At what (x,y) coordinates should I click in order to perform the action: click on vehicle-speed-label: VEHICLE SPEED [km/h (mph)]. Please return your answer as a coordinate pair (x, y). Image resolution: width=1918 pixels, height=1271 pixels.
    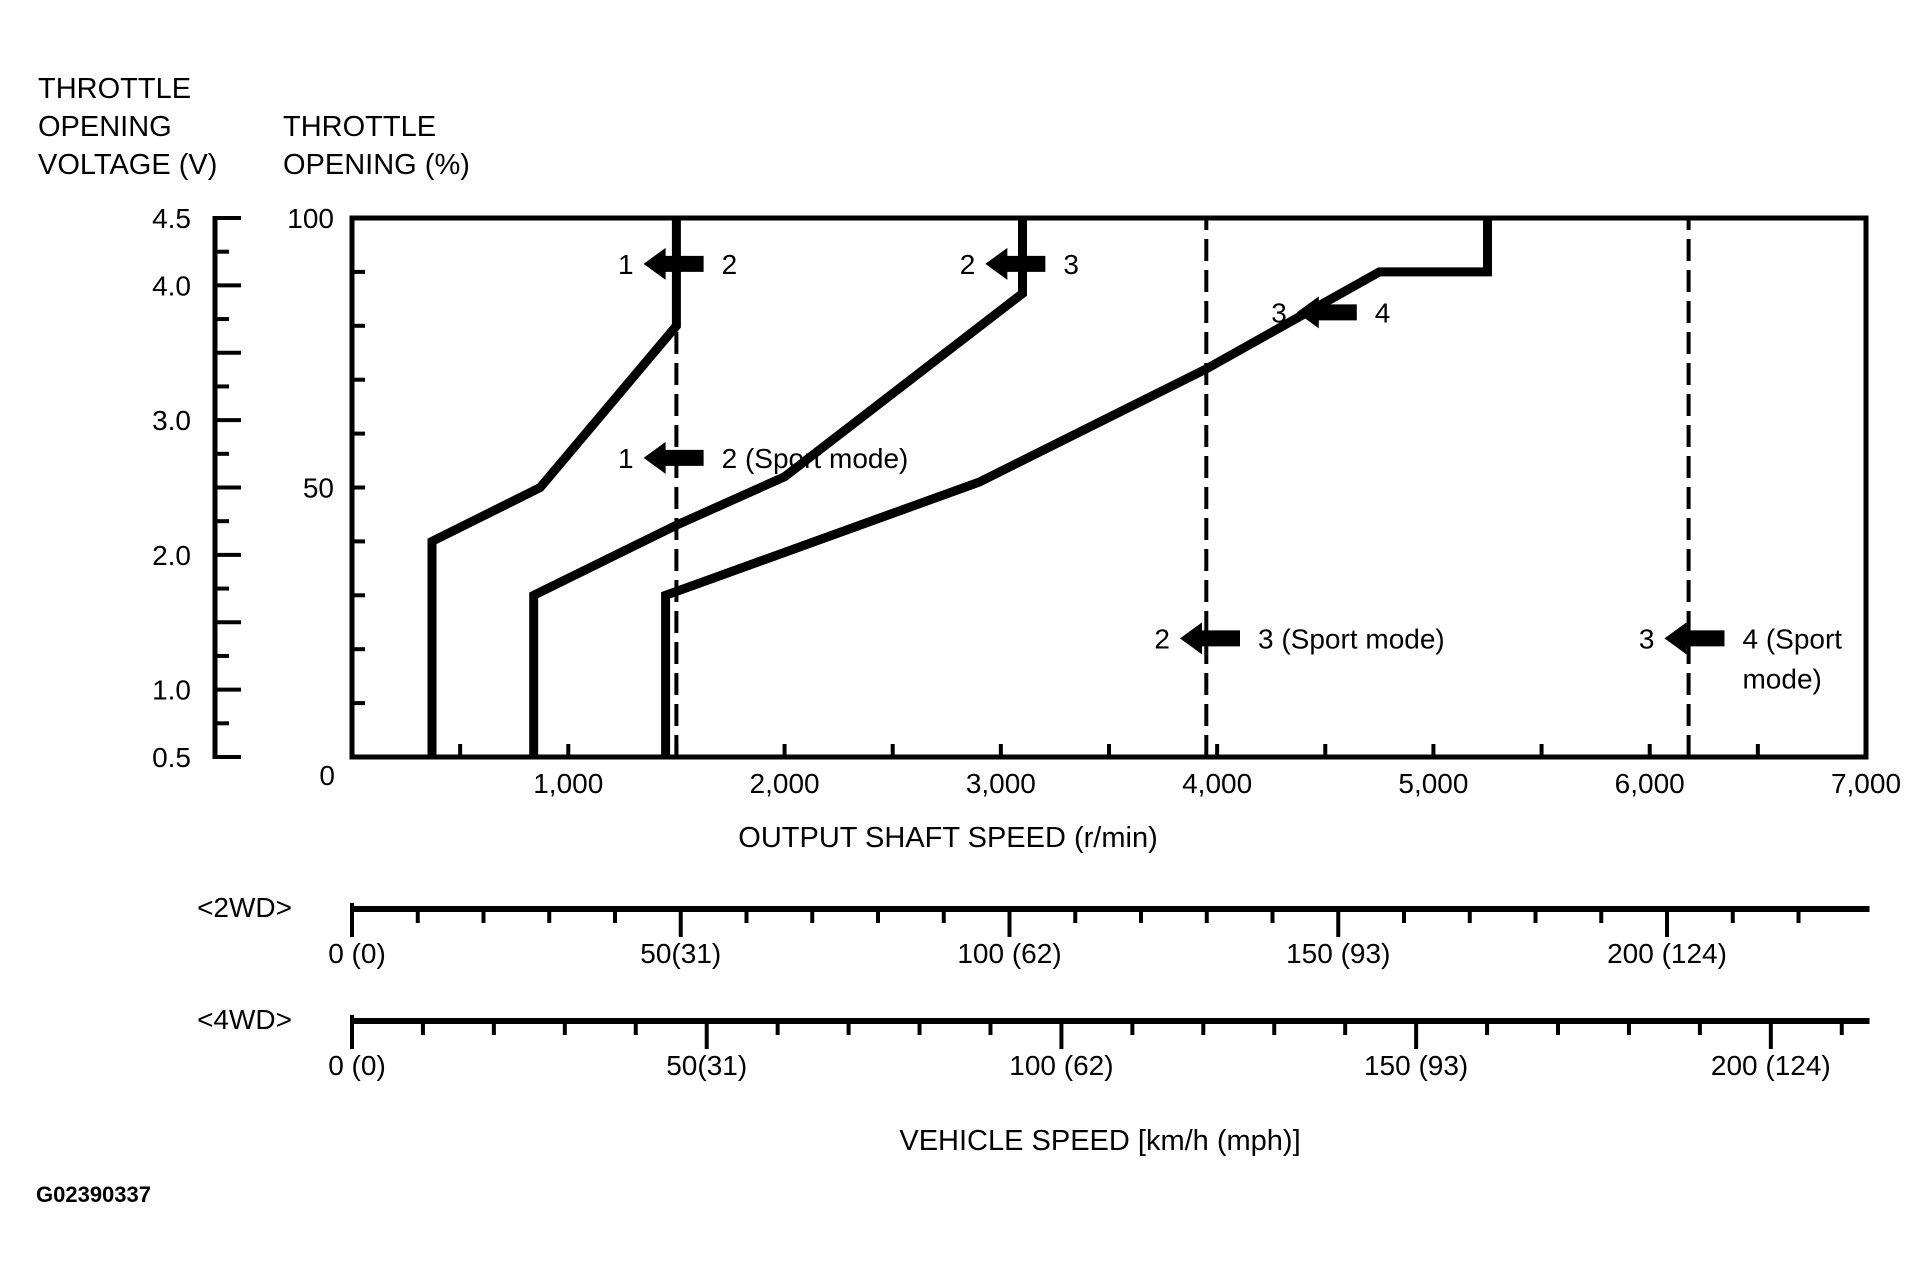
    Looking at the image, I should click on (1099, 1141).